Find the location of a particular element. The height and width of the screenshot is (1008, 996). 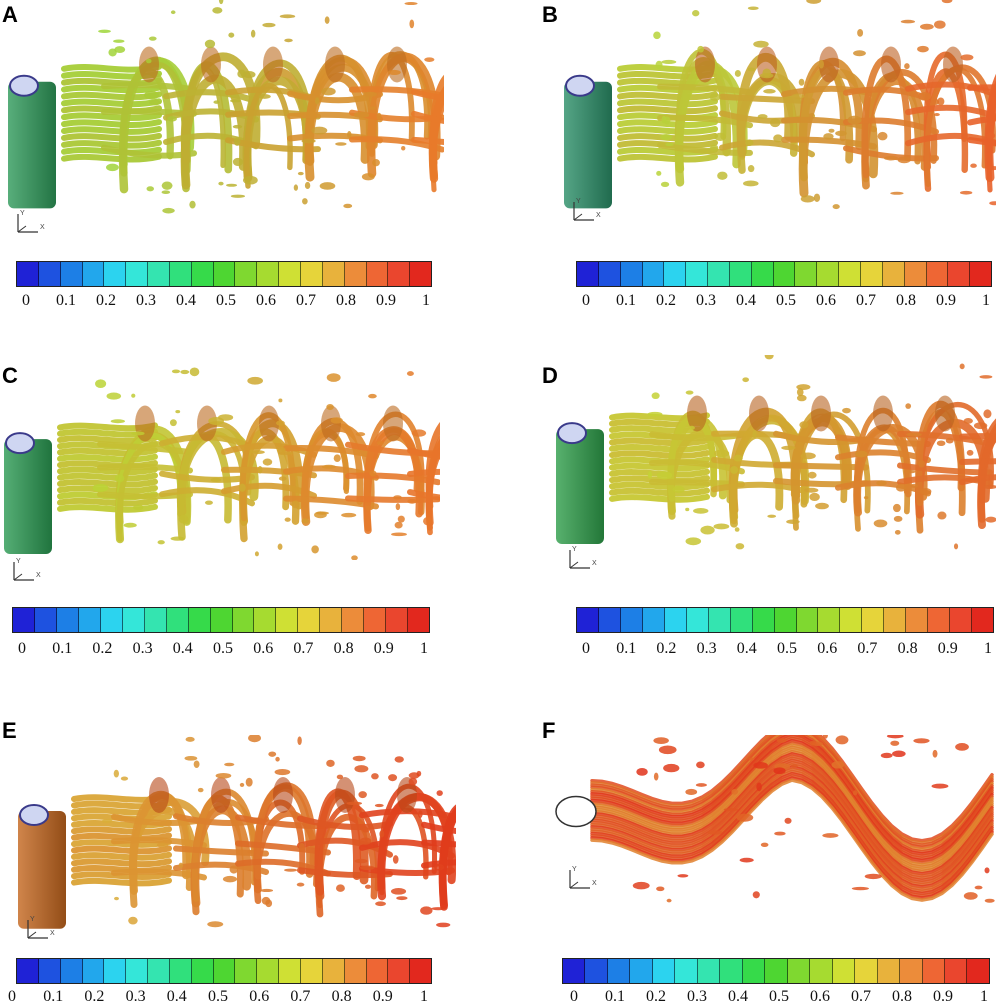

colorbar-tick-label: 1 is located at coordinates (984, 996).